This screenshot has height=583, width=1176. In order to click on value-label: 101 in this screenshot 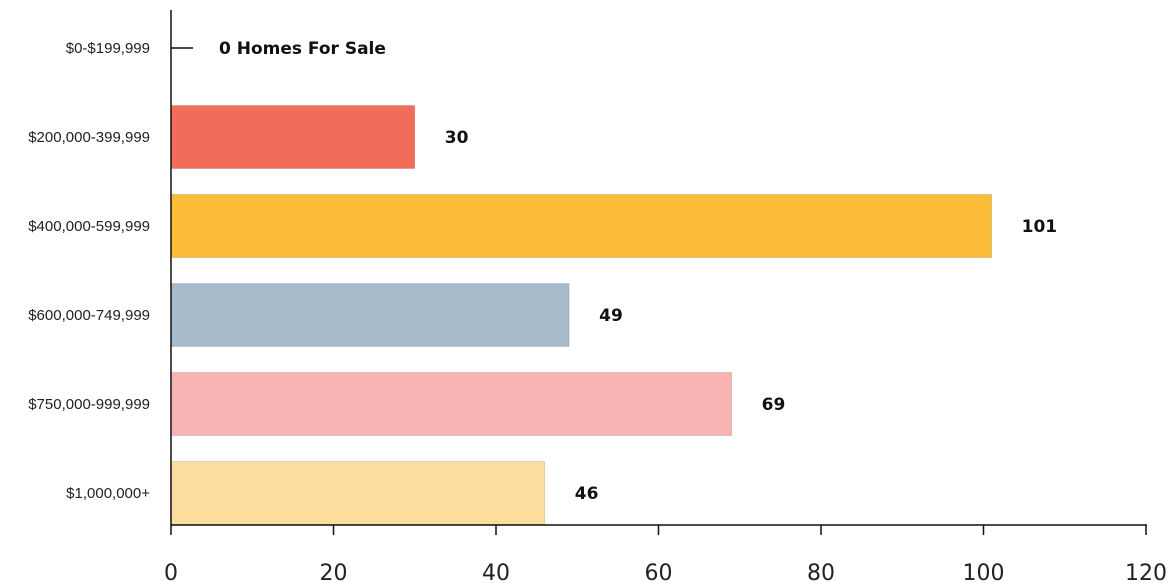, I will do `click(1040, 227)`.